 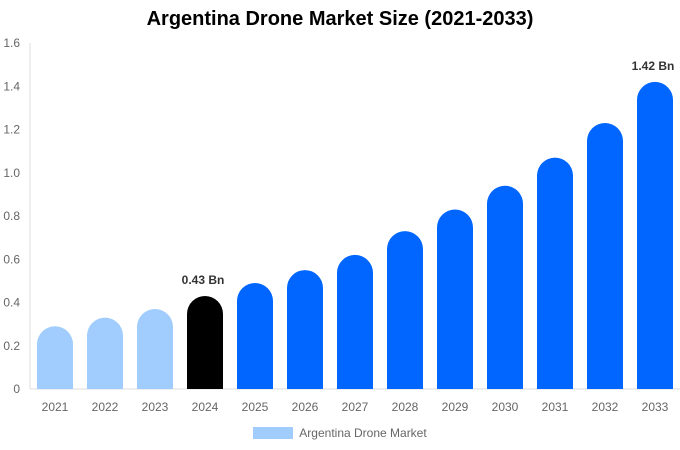 I want to click on x-tick-label: 2027, so click(x=355, y=407).